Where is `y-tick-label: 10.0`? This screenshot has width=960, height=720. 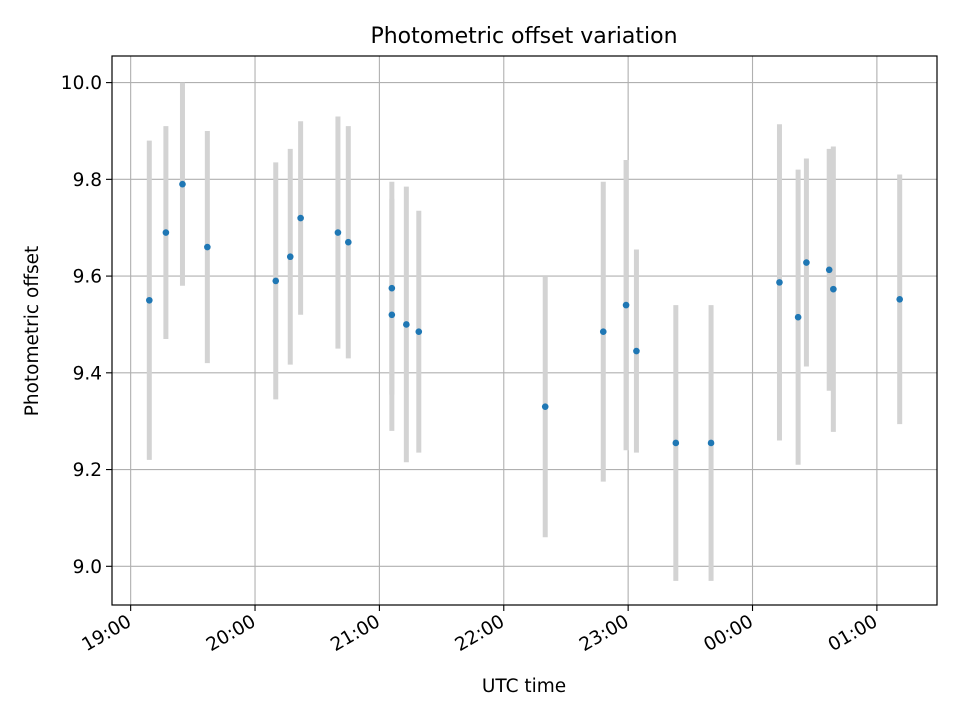
y-tick-label: 10.0 is located at coordinates (81, 83).